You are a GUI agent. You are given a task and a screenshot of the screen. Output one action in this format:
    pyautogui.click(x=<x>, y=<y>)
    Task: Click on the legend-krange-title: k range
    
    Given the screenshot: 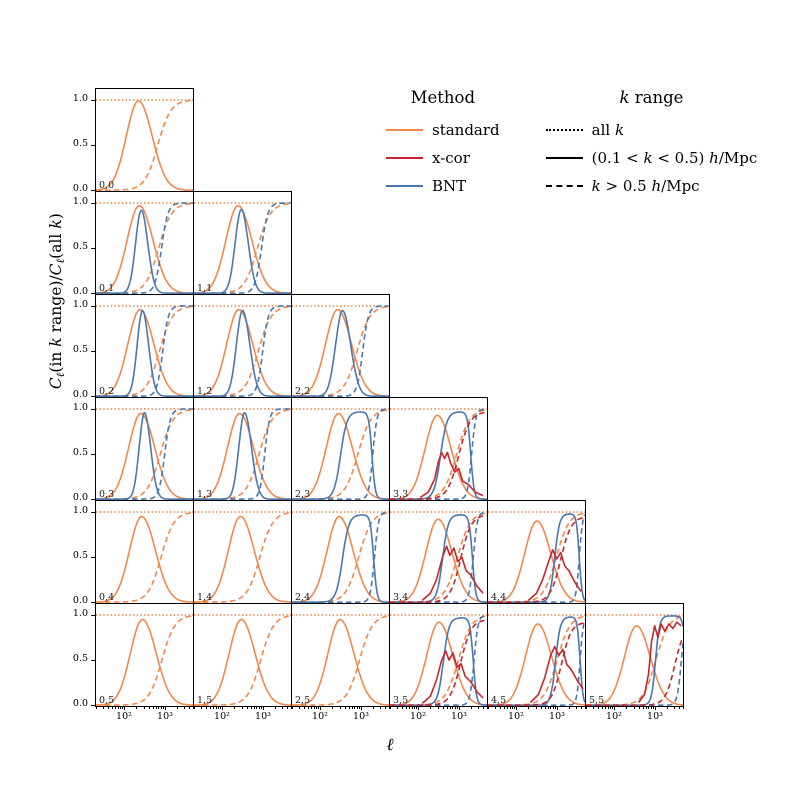 What is the action you would take?
    pyautogui.click(x=651, y=97)
    